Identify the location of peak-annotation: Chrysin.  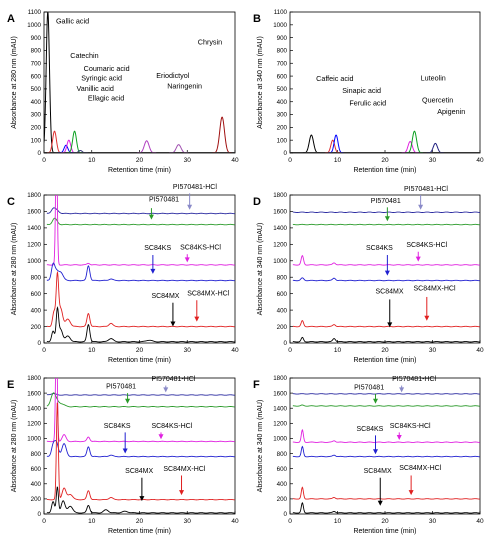
(210, 42).